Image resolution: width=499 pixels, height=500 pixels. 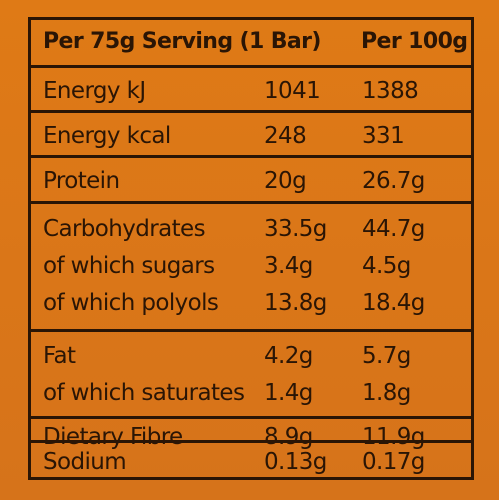 I want to click on row-per100-value: 331, so click(x=383, y=136).